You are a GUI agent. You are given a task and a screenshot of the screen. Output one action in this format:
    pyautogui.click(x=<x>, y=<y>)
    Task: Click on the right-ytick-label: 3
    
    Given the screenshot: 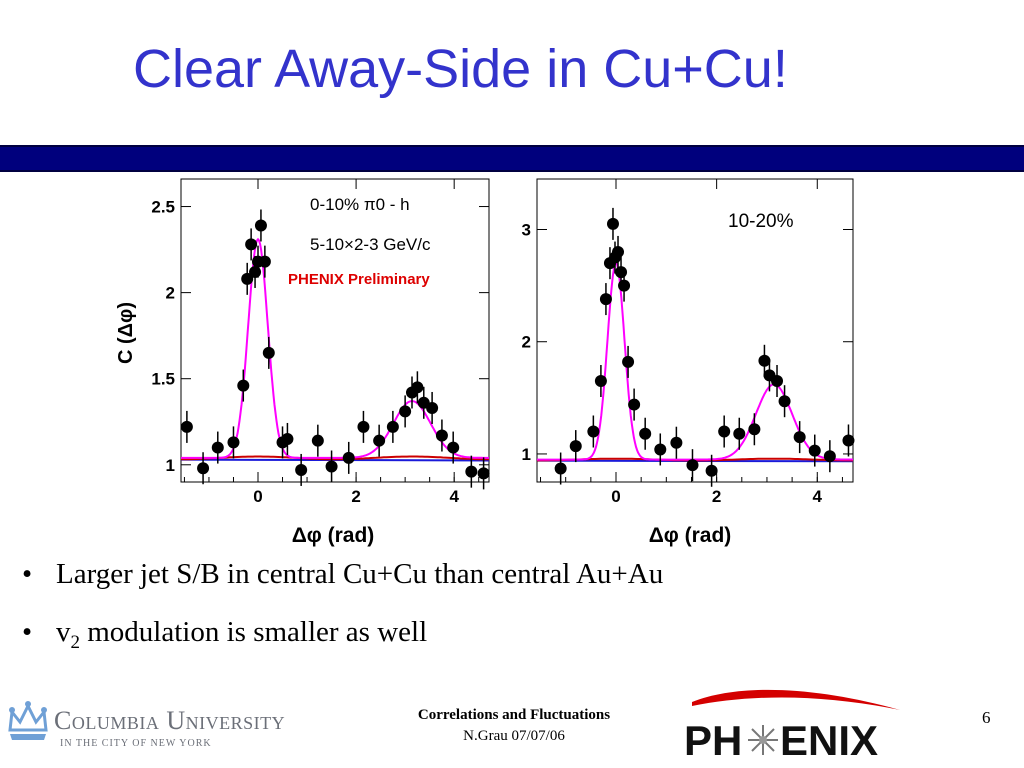 What is the action you would take?
    pyautogui.click(x=526, y=230)
    